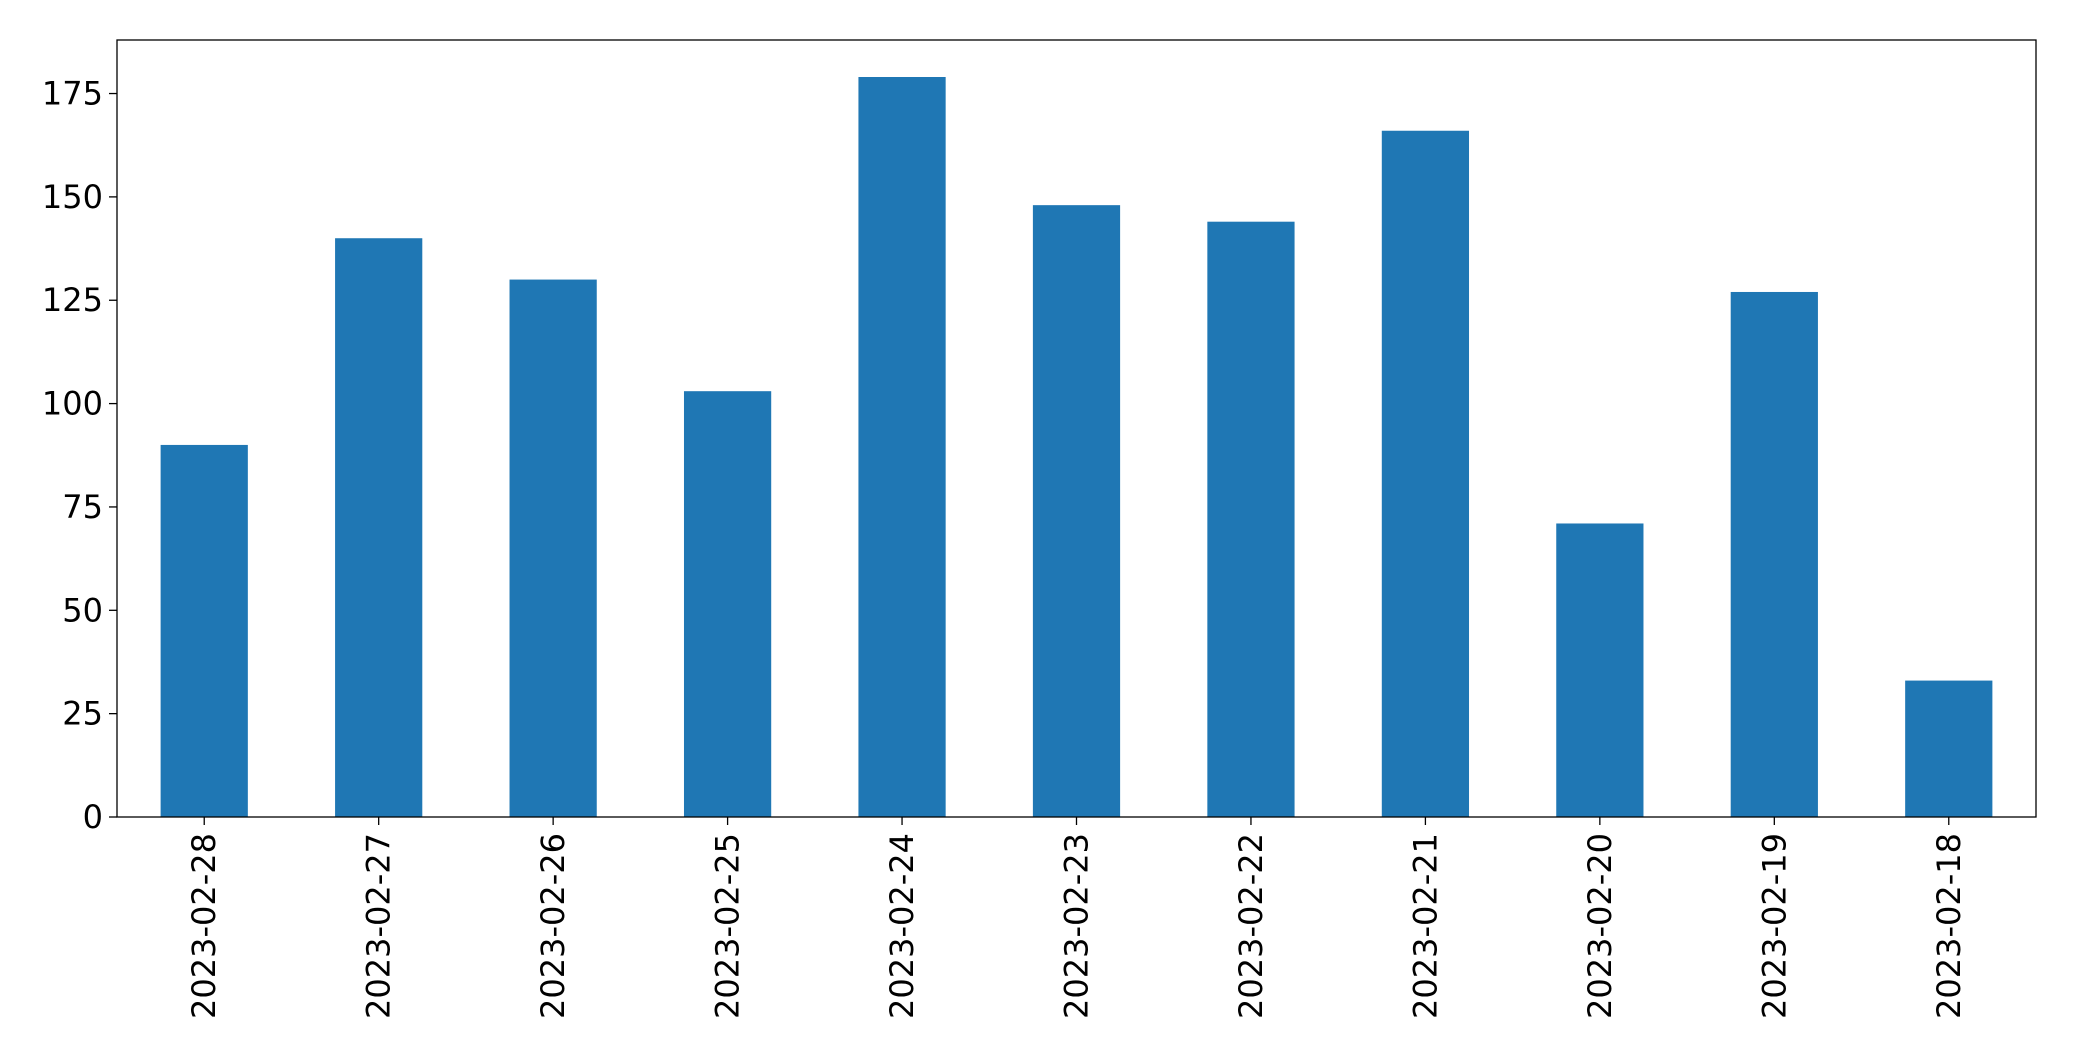  Describe the element at coordinates (93, 817) in the screenshot. I see `y-tick-label: 0` at that location.